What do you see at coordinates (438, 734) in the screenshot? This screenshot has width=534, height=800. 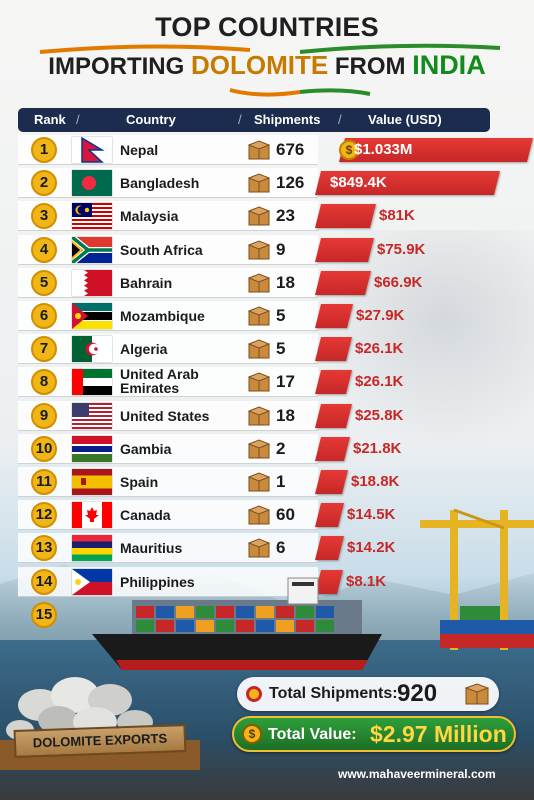 I see `total-value-amount: $2.97 Million` at bounding box center [438, 734].